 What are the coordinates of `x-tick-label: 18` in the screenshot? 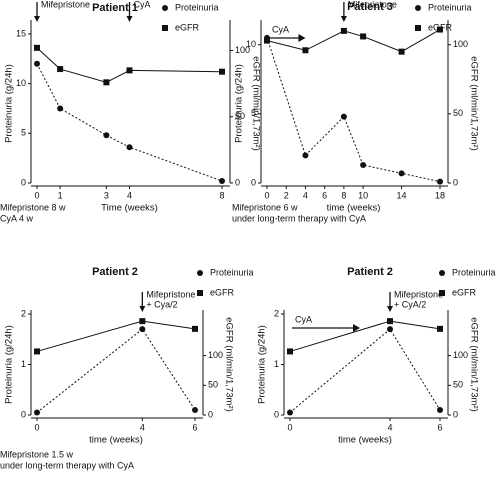 It's located at (440, 195).